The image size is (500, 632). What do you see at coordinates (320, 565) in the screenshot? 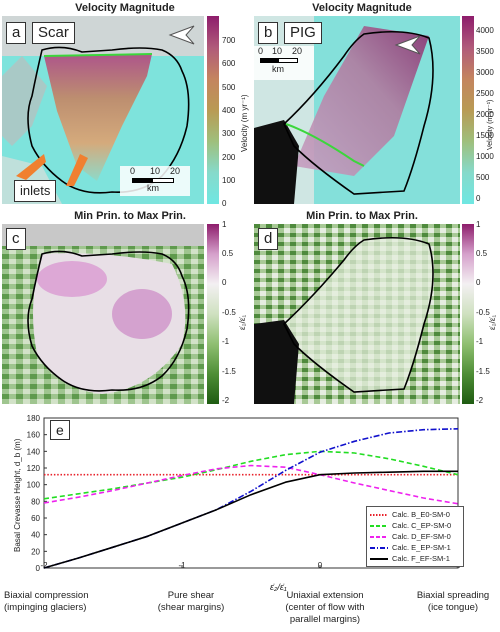
I see `x-tick-label: 0` at bounding box center [320, 565].